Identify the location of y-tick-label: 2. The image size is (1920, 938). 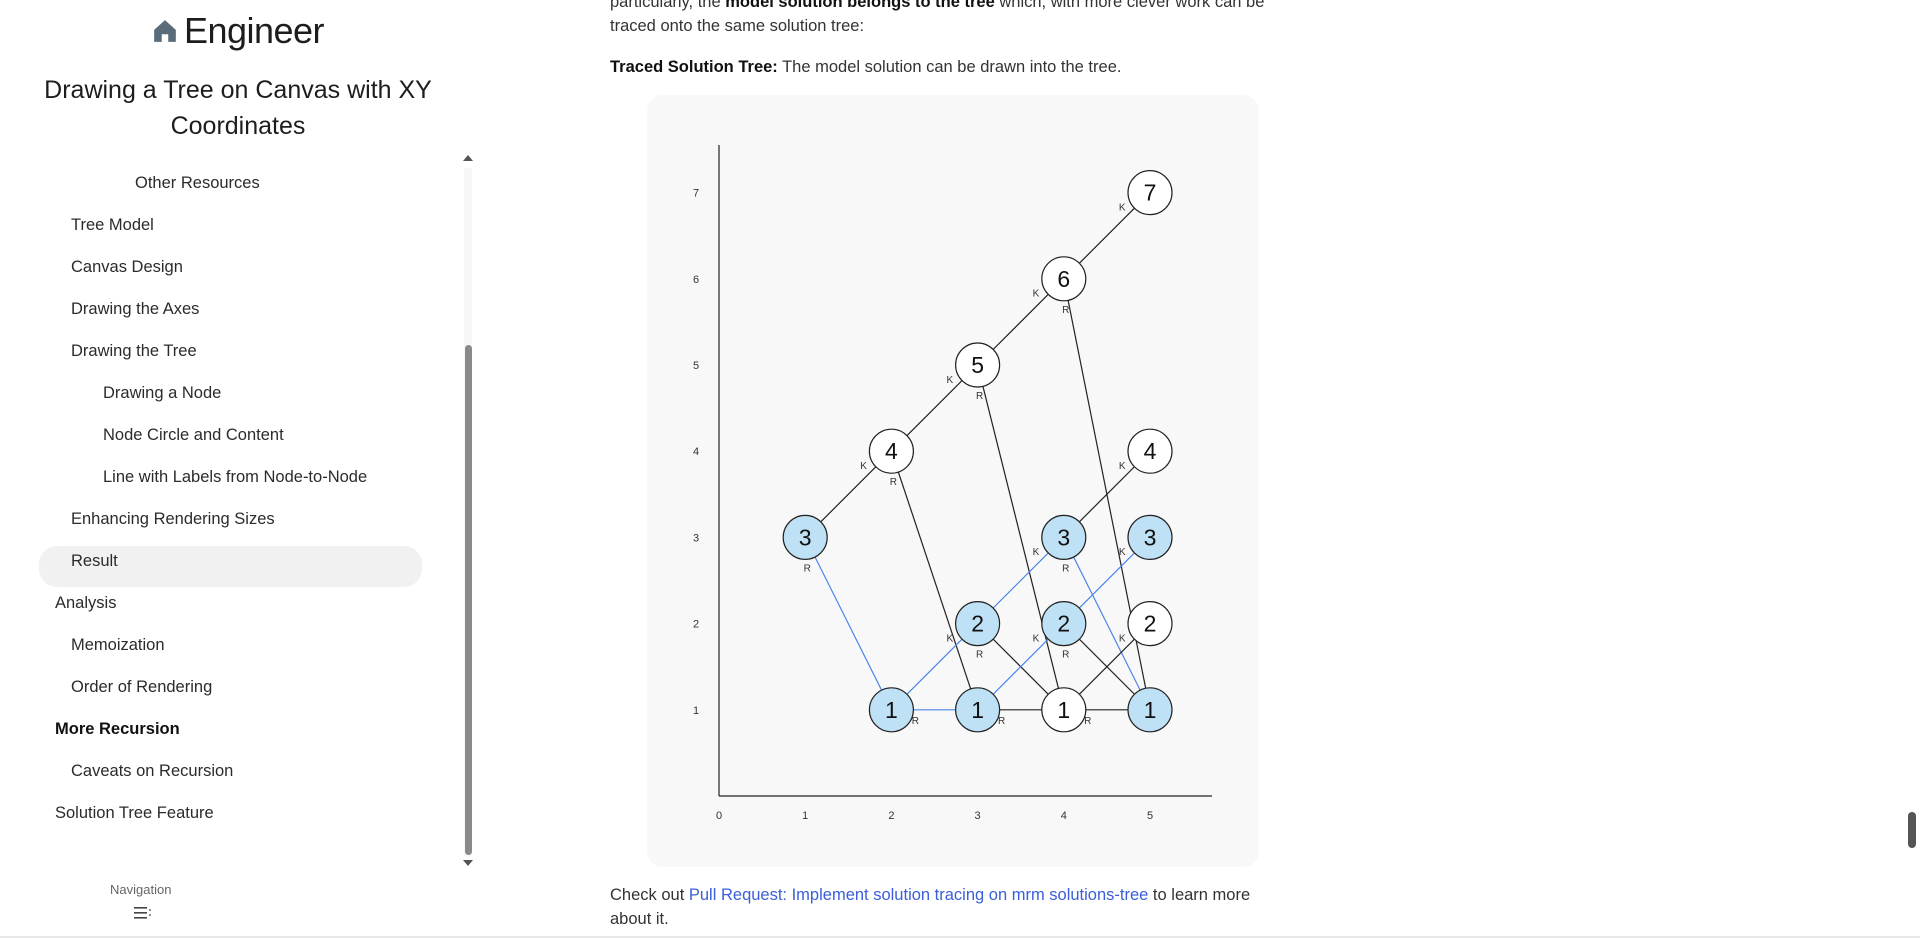
(696, 625).